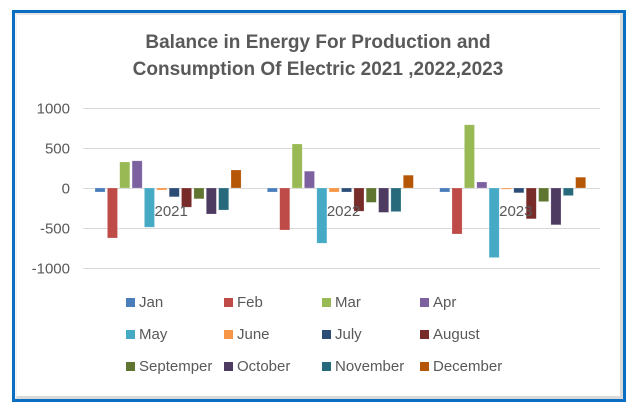  Describe the element at coordinates (371, 195) in the screenshot. I see `bar-septemper-2022` at that location.